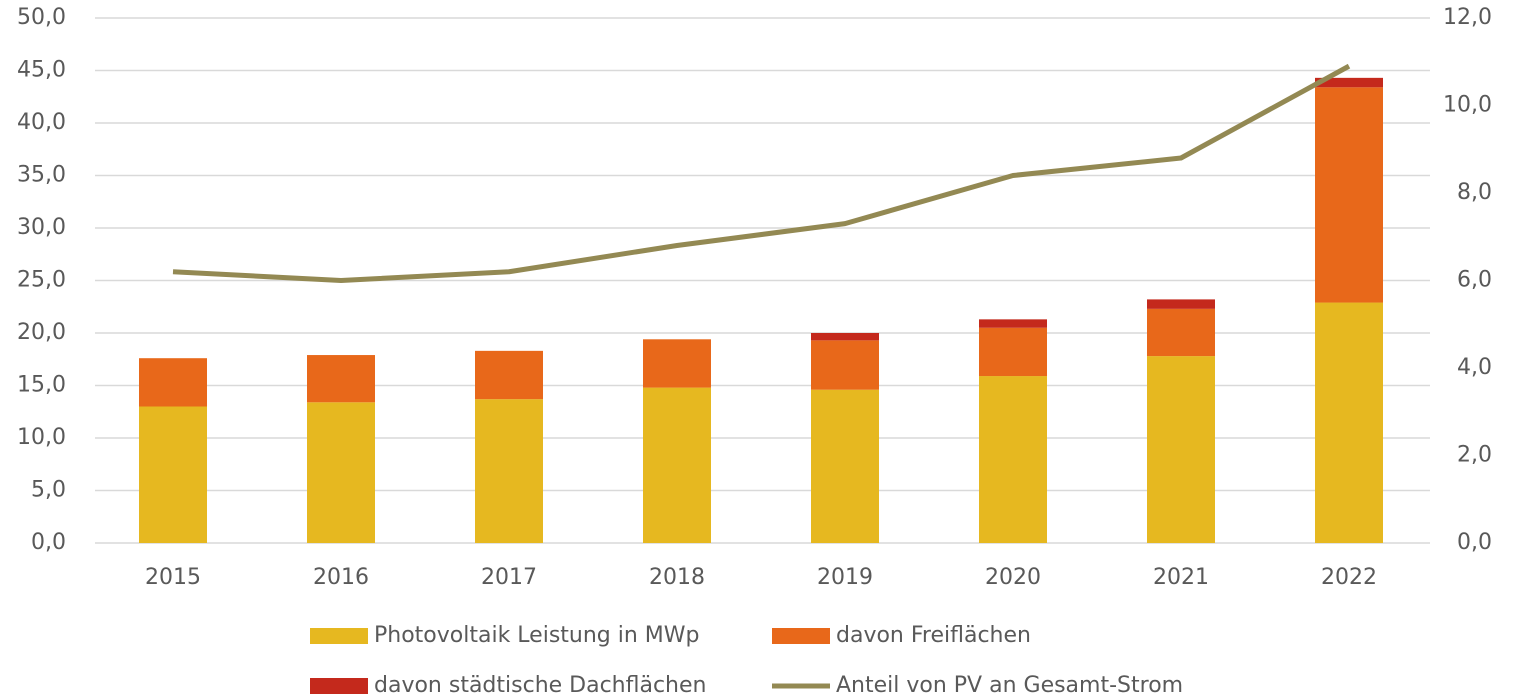  What do you see at coordinates (48, 542) in the screenshot?
I see `y-tick-label: 0,0` at bounding box center [48, 542].